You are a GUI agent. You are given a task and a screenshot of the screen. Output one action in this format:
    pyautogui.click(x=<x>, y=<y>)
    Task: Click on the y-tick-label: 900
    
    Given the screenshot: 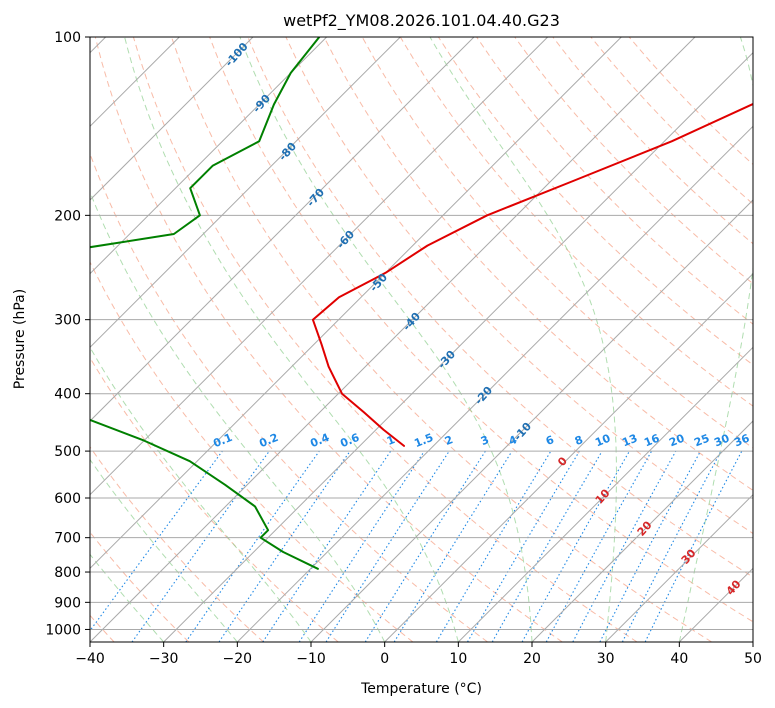 What is the action you would take?
    pyautogui.click(x=67, y=603)
    